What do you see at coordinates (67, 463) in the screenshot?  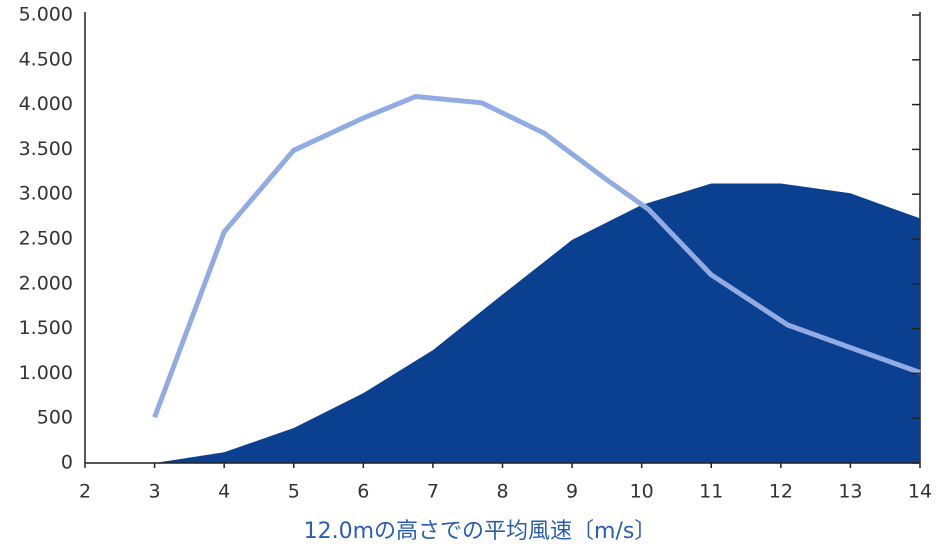 I see `y-tick-label: 0` at bounding box center [67, 463].